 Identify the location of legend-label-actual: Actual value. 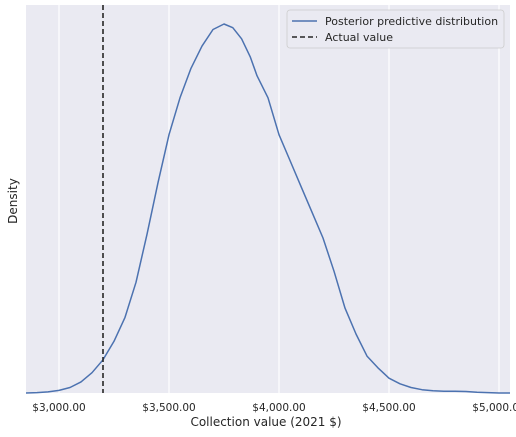
(359, 37).